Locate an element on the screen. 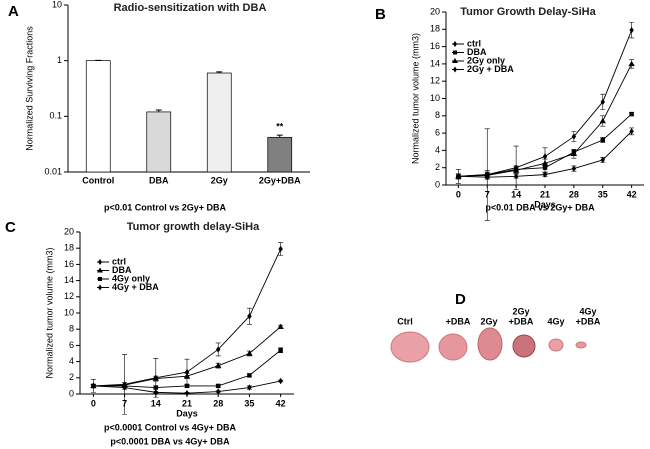 The height and width of the screenshot is (449, 650). x-tick-label: DBA is located at coordinates (159, 180).